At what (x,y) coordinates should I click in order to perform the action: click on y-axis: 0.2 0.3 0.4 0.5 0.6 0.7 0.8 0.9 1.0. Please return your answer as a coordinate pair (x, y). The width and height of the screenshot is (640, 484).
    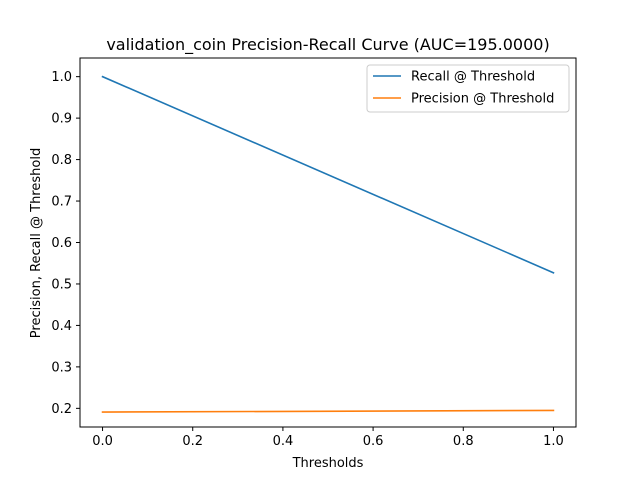
    Looking at the image, I should click on (65, 243).